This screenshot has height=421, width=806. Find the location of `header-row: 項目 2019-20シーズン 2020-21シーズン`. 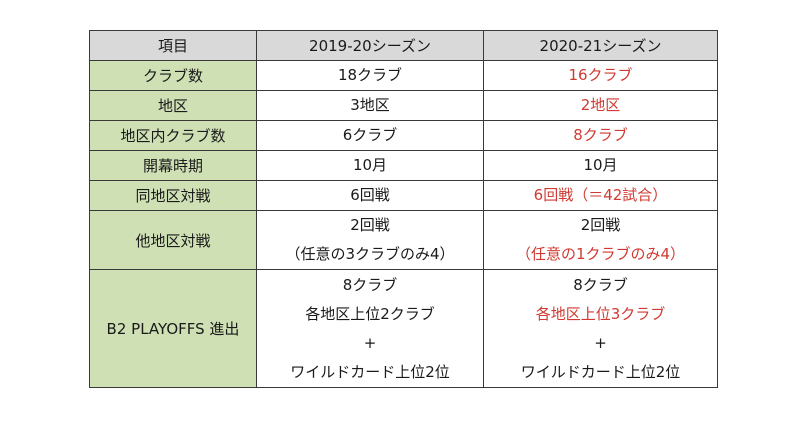

header-row: 項目 2019-20シーズン 2020-21シーズン is located at coordinates (403, 45).